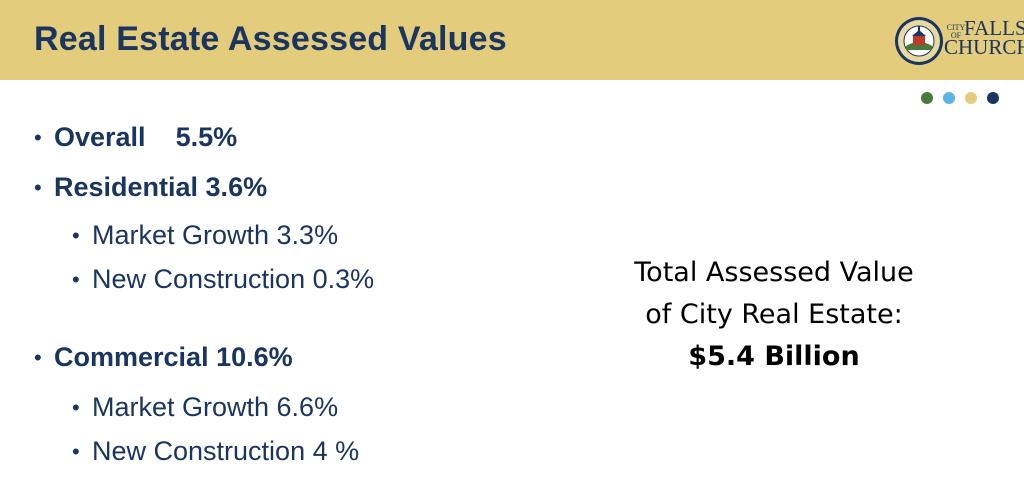 The width and height of the screenshot is (1024, 481). Describe the element at coordinates (215, 407) in the screenshot. I see `bullet-text: Market Growth 6.6%` at that location.